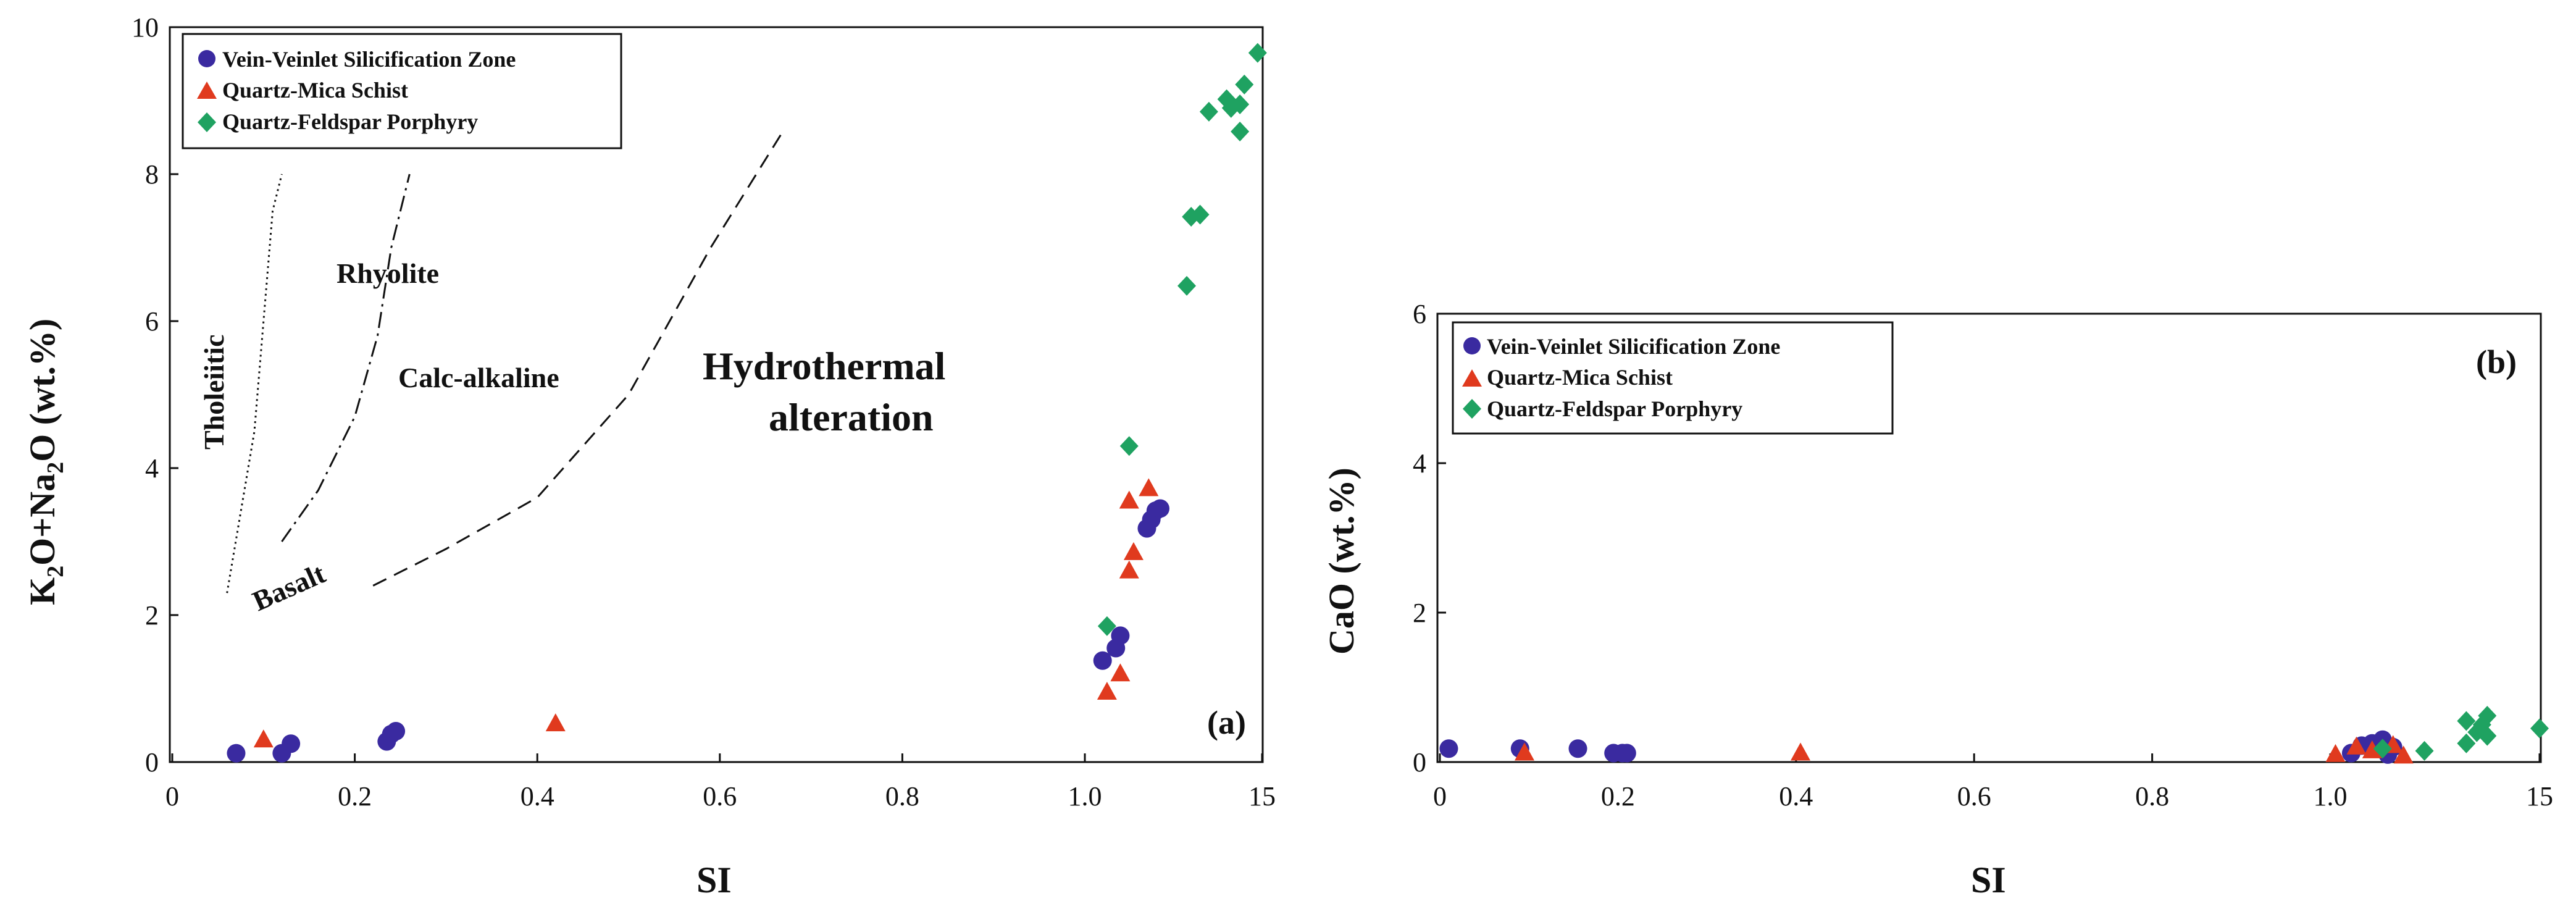 This screenshot has width=2576, height=922. Describe the element at coordinates (289, 587) in the screenshot. I see `field-label-basalt: Basalt` at that location.